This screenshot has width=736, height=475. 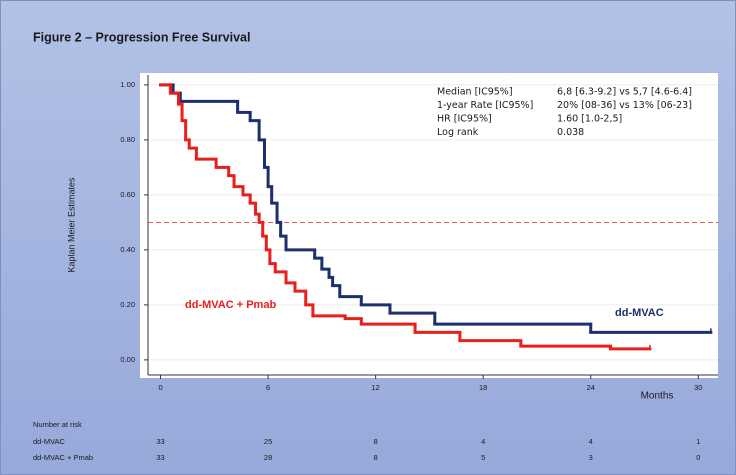 What do you see at coordinates (570, 132) in the screenshot?
I see `stat-value: 0.038` at bounding box center [570, 132].